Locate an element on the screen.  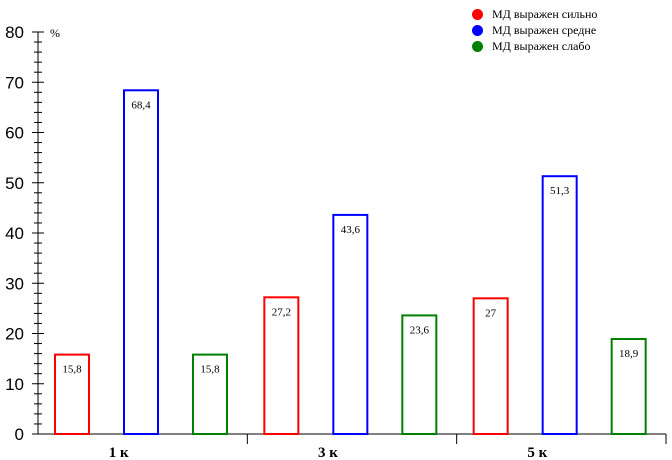
bar-data-label: 27 is located at coordinates (491, 313).